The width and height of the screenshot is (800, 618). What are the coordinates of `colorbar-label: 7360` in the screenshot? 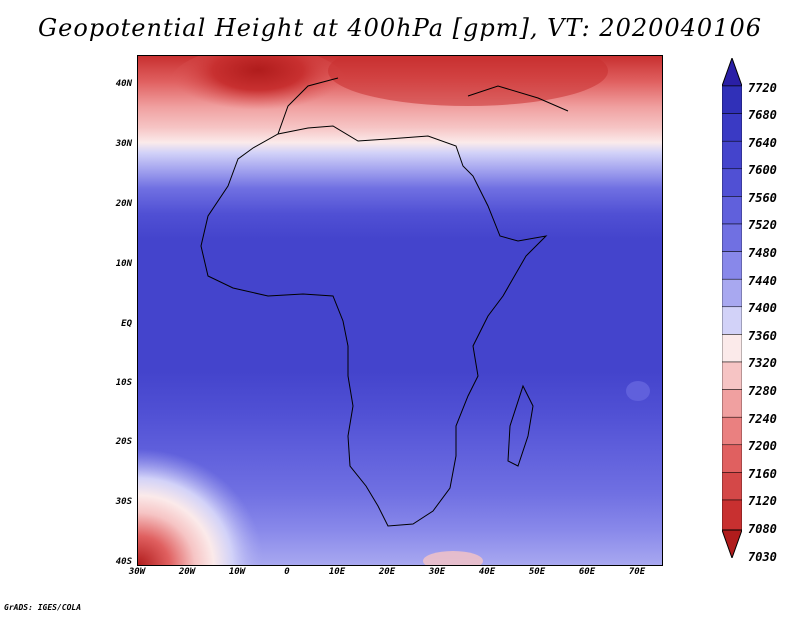 It's located at (762, 336).